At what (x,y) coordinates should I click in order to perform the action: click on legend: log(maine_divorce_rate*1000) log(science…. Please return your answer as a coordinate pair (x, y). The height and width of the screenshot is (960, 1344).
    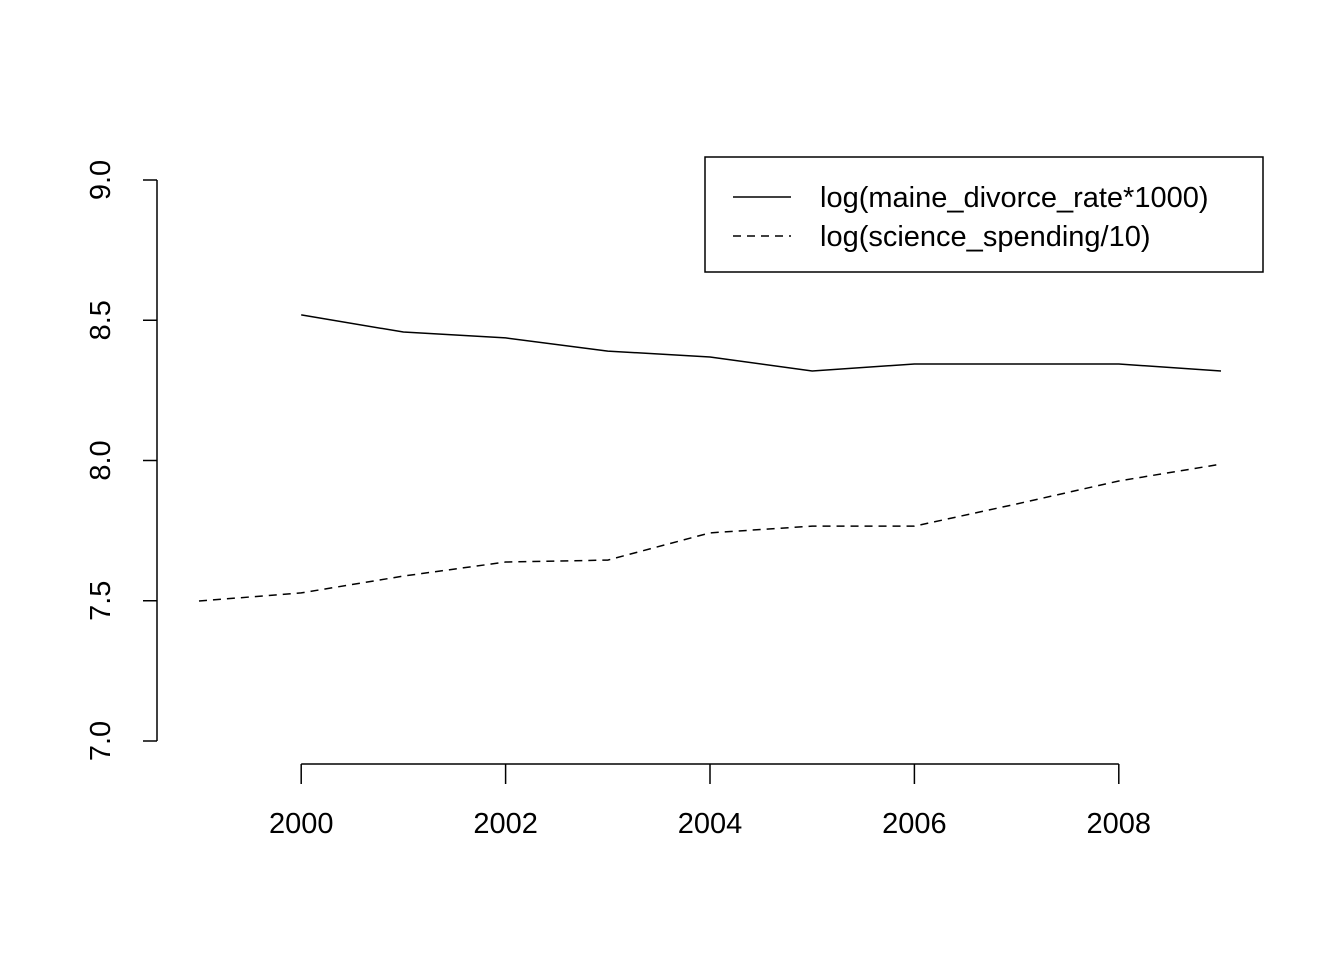
    Looking at the image, I should click on (984, 214).